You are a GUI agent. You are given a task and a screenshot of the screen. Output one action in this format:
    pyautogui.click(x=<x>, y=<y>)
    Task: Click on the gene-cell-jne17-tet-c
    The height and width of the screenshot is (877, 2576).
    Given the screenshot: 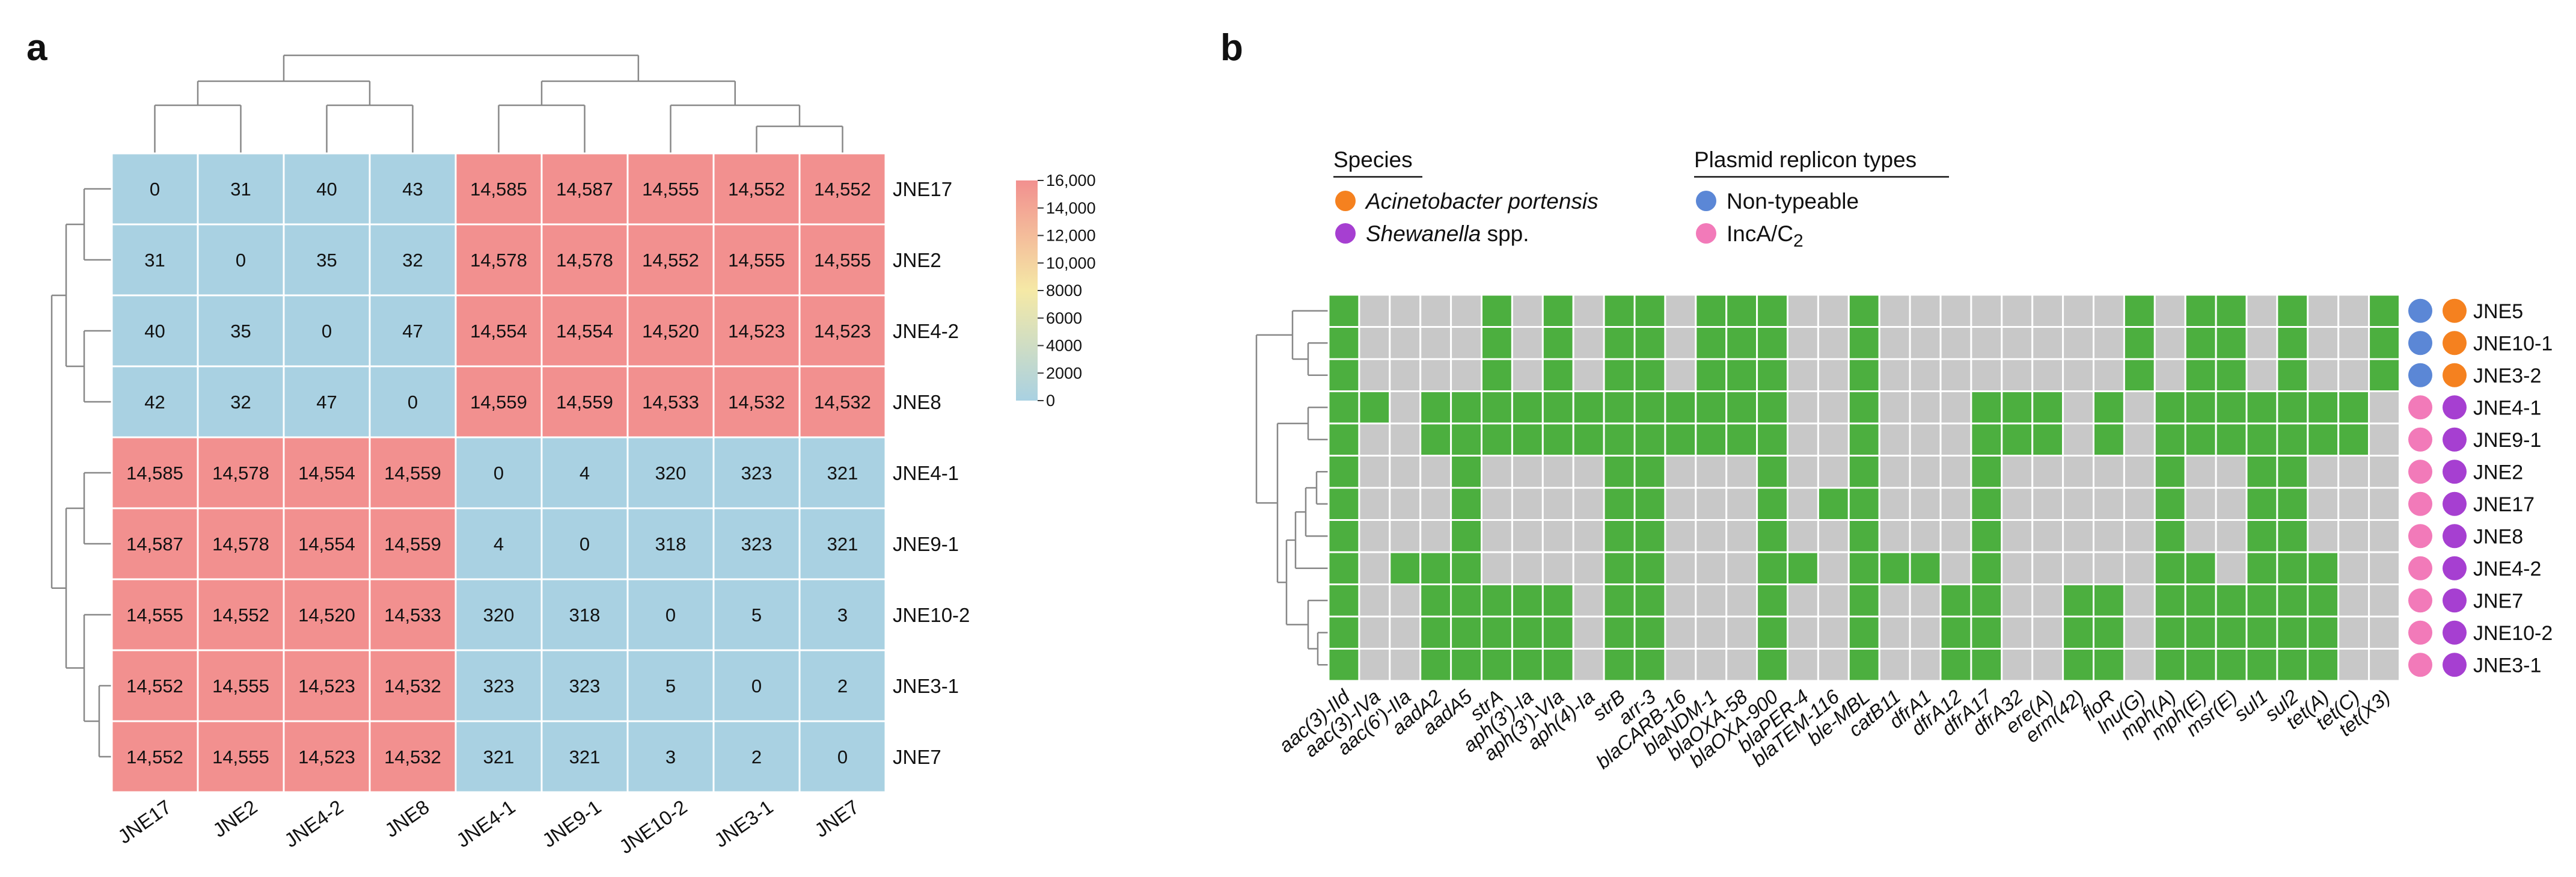 What is the action you would take?
    pyautogui.click(x=2353, y=504)
    